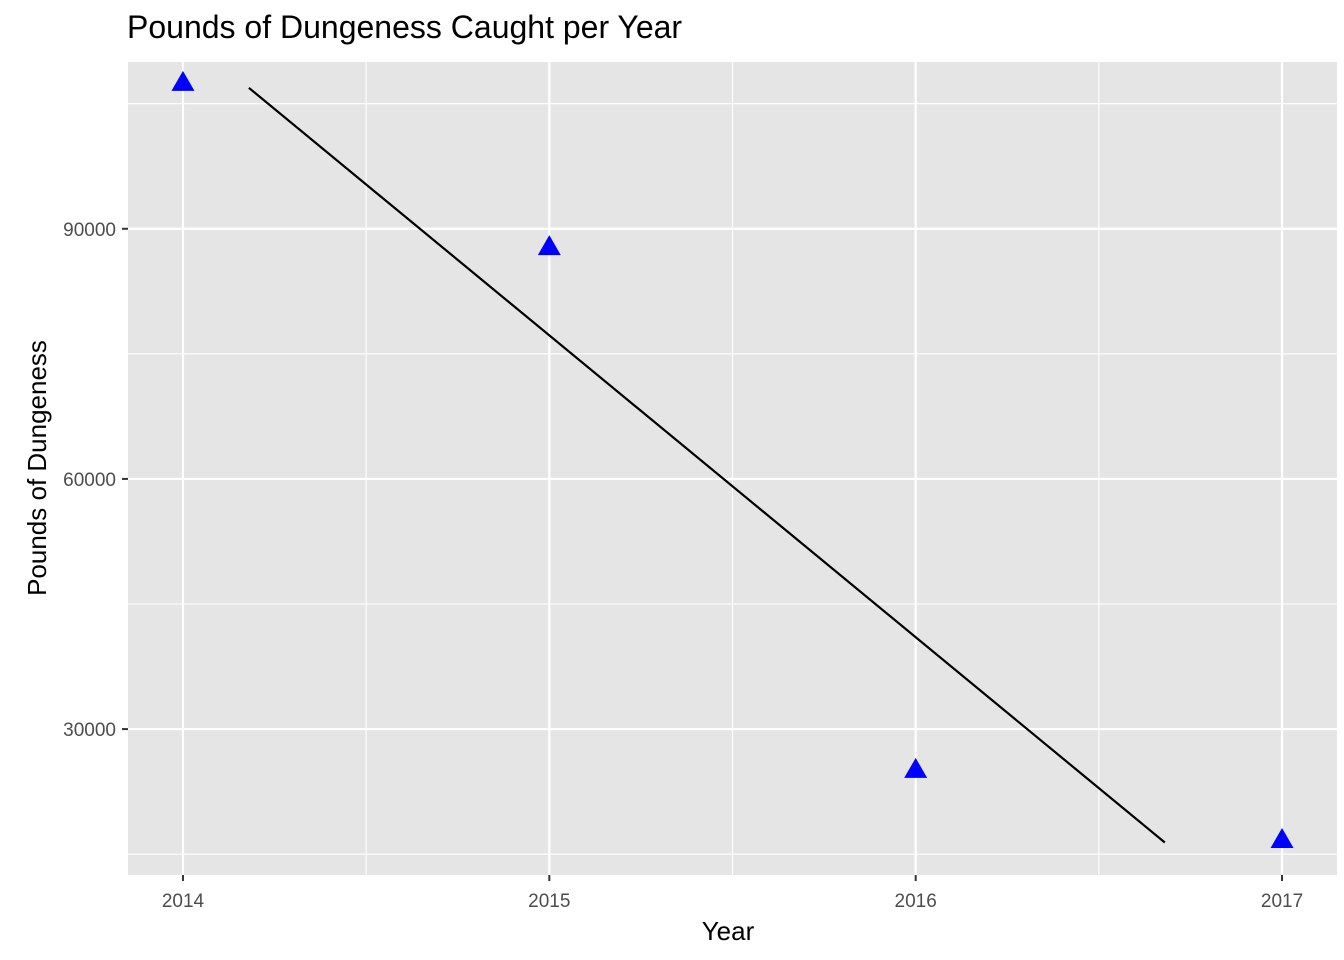 This screenshot has height=960, width=1344. What do you see at coordinates (89, 730) in the screenshot?
I see `y-tick-label: 30000` at bounding box center [89, 730].